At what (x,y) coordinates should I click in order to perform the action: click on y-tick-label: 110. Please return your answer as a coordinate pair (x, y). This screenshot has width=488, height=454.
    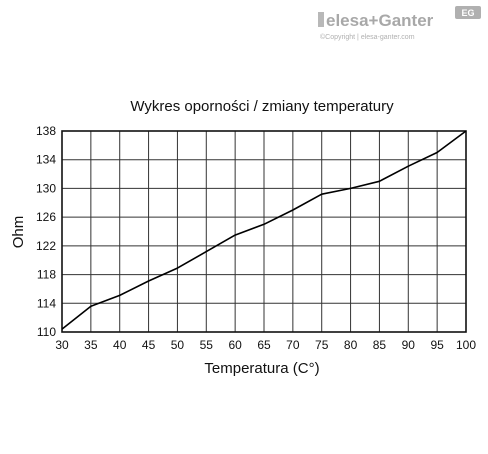
    Looking at the image, I should click on (46, 332).